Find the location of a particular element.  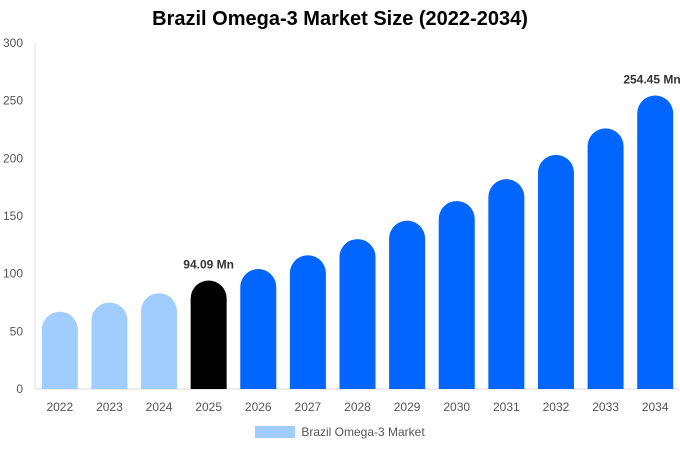

bar-2028 is located at coordinates (357, 314).